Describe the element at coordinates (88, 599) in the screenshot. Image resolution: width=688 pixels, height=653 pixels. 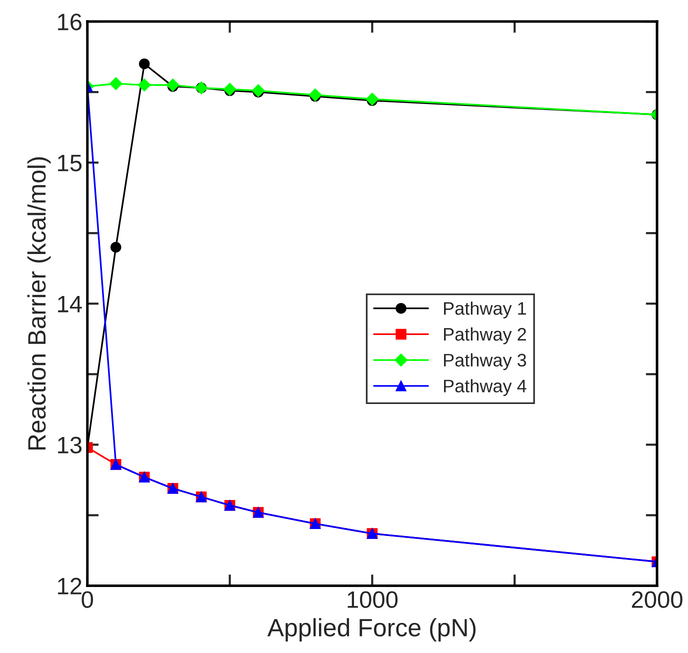
I see `x-tick-label: 0` at that location.